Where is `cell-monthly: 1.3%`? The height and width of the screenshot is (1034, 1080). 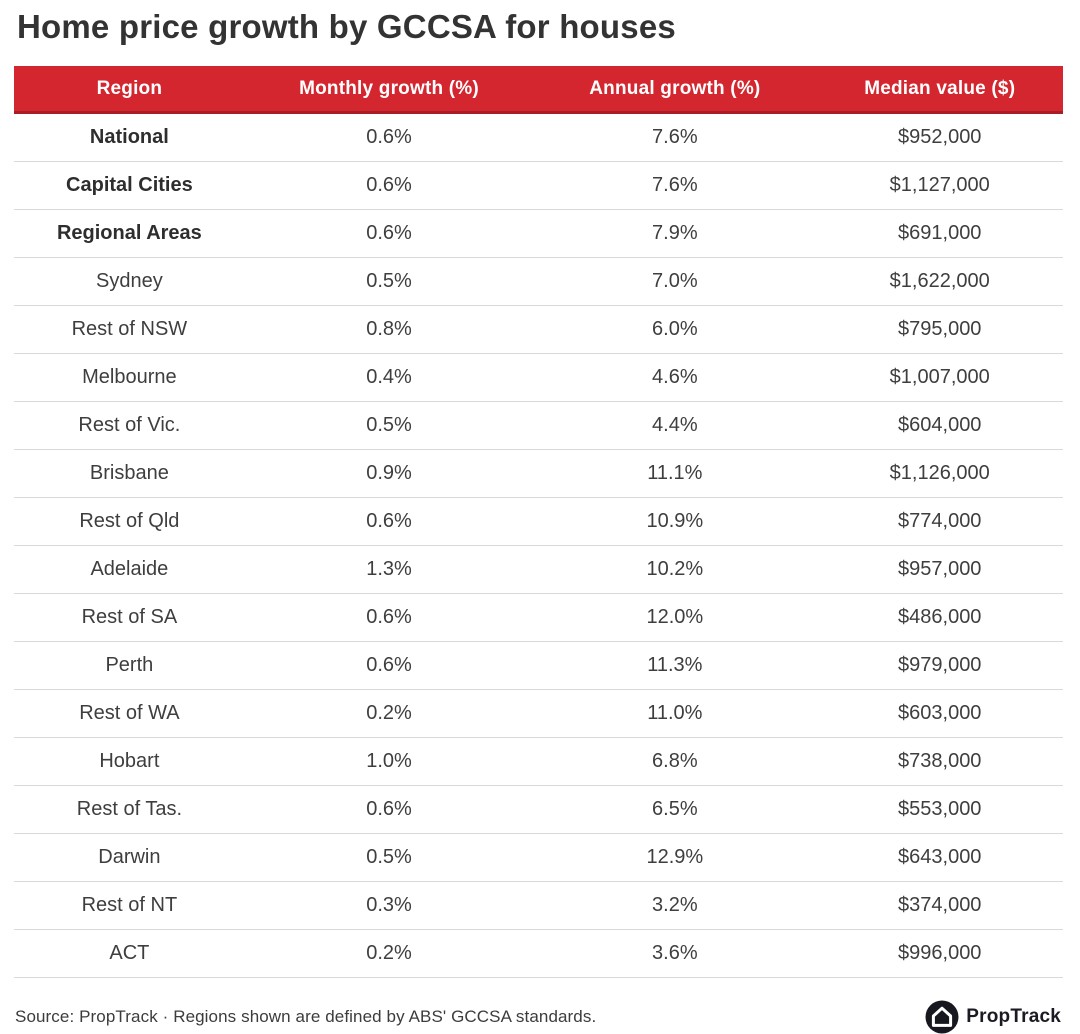
cell-monthly: 1.3% is located at coordinates (389, 569).